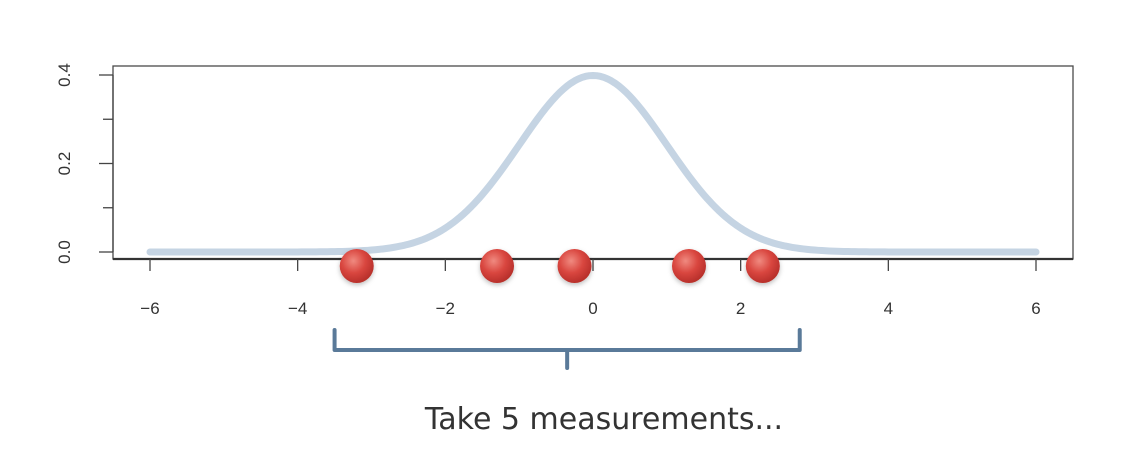 This screenshot has width=1128, height=466. I want to click on x-tick-label: 0, so click(592, 308).